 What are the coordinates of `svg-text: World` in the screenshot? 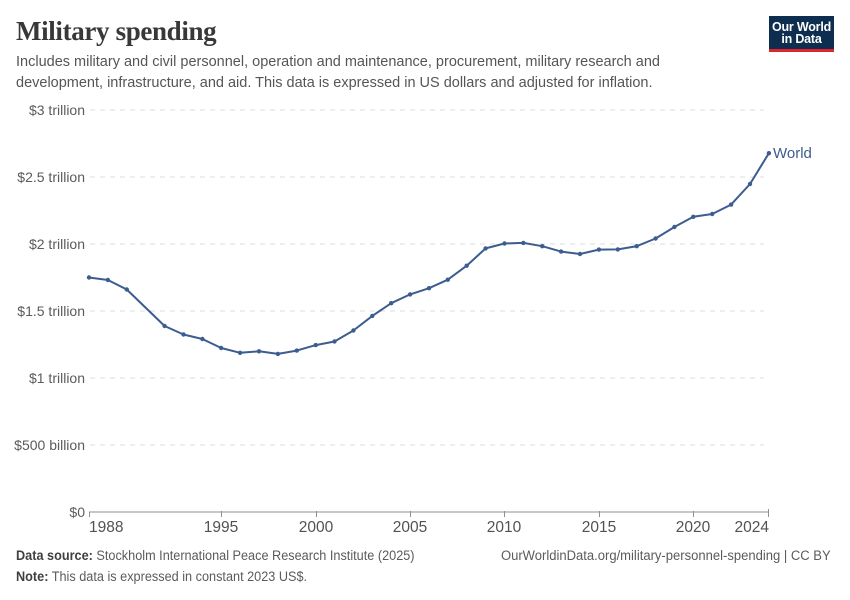 It's located at (792, 153).